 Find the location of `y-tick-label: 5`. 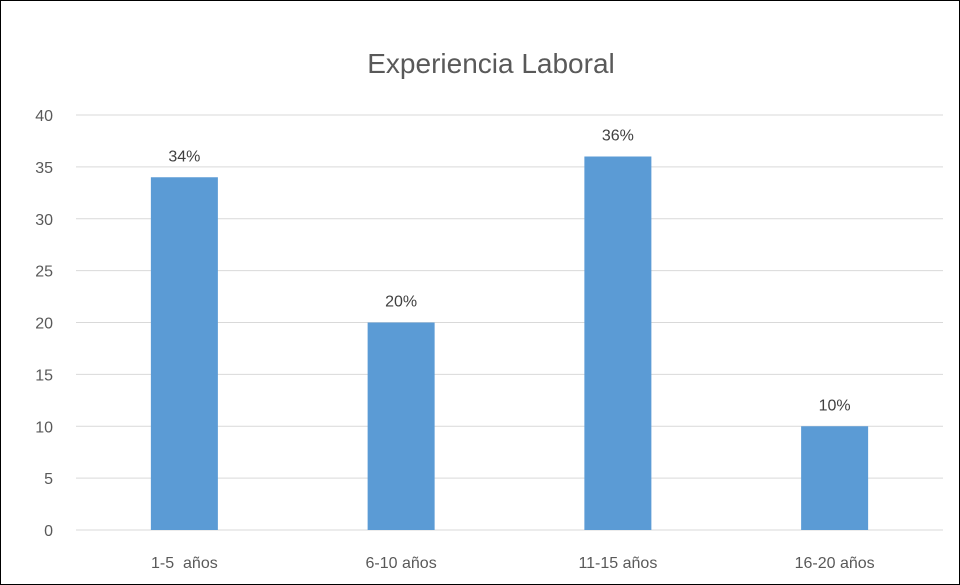

y-tick-label: 5 is located at coordinates (48, 479).